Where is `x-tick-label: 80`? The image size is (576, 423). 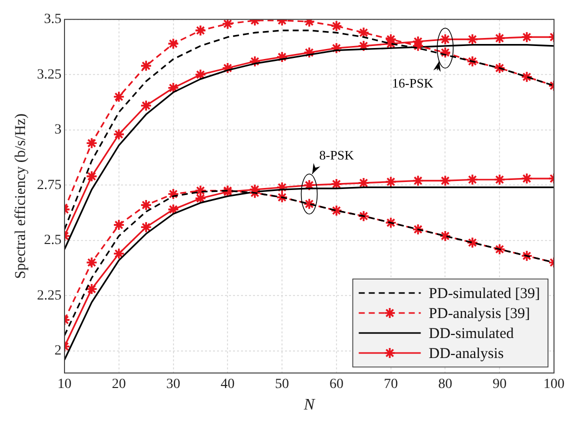
x-tick-label: 80 is located at coordinates (445, 384).